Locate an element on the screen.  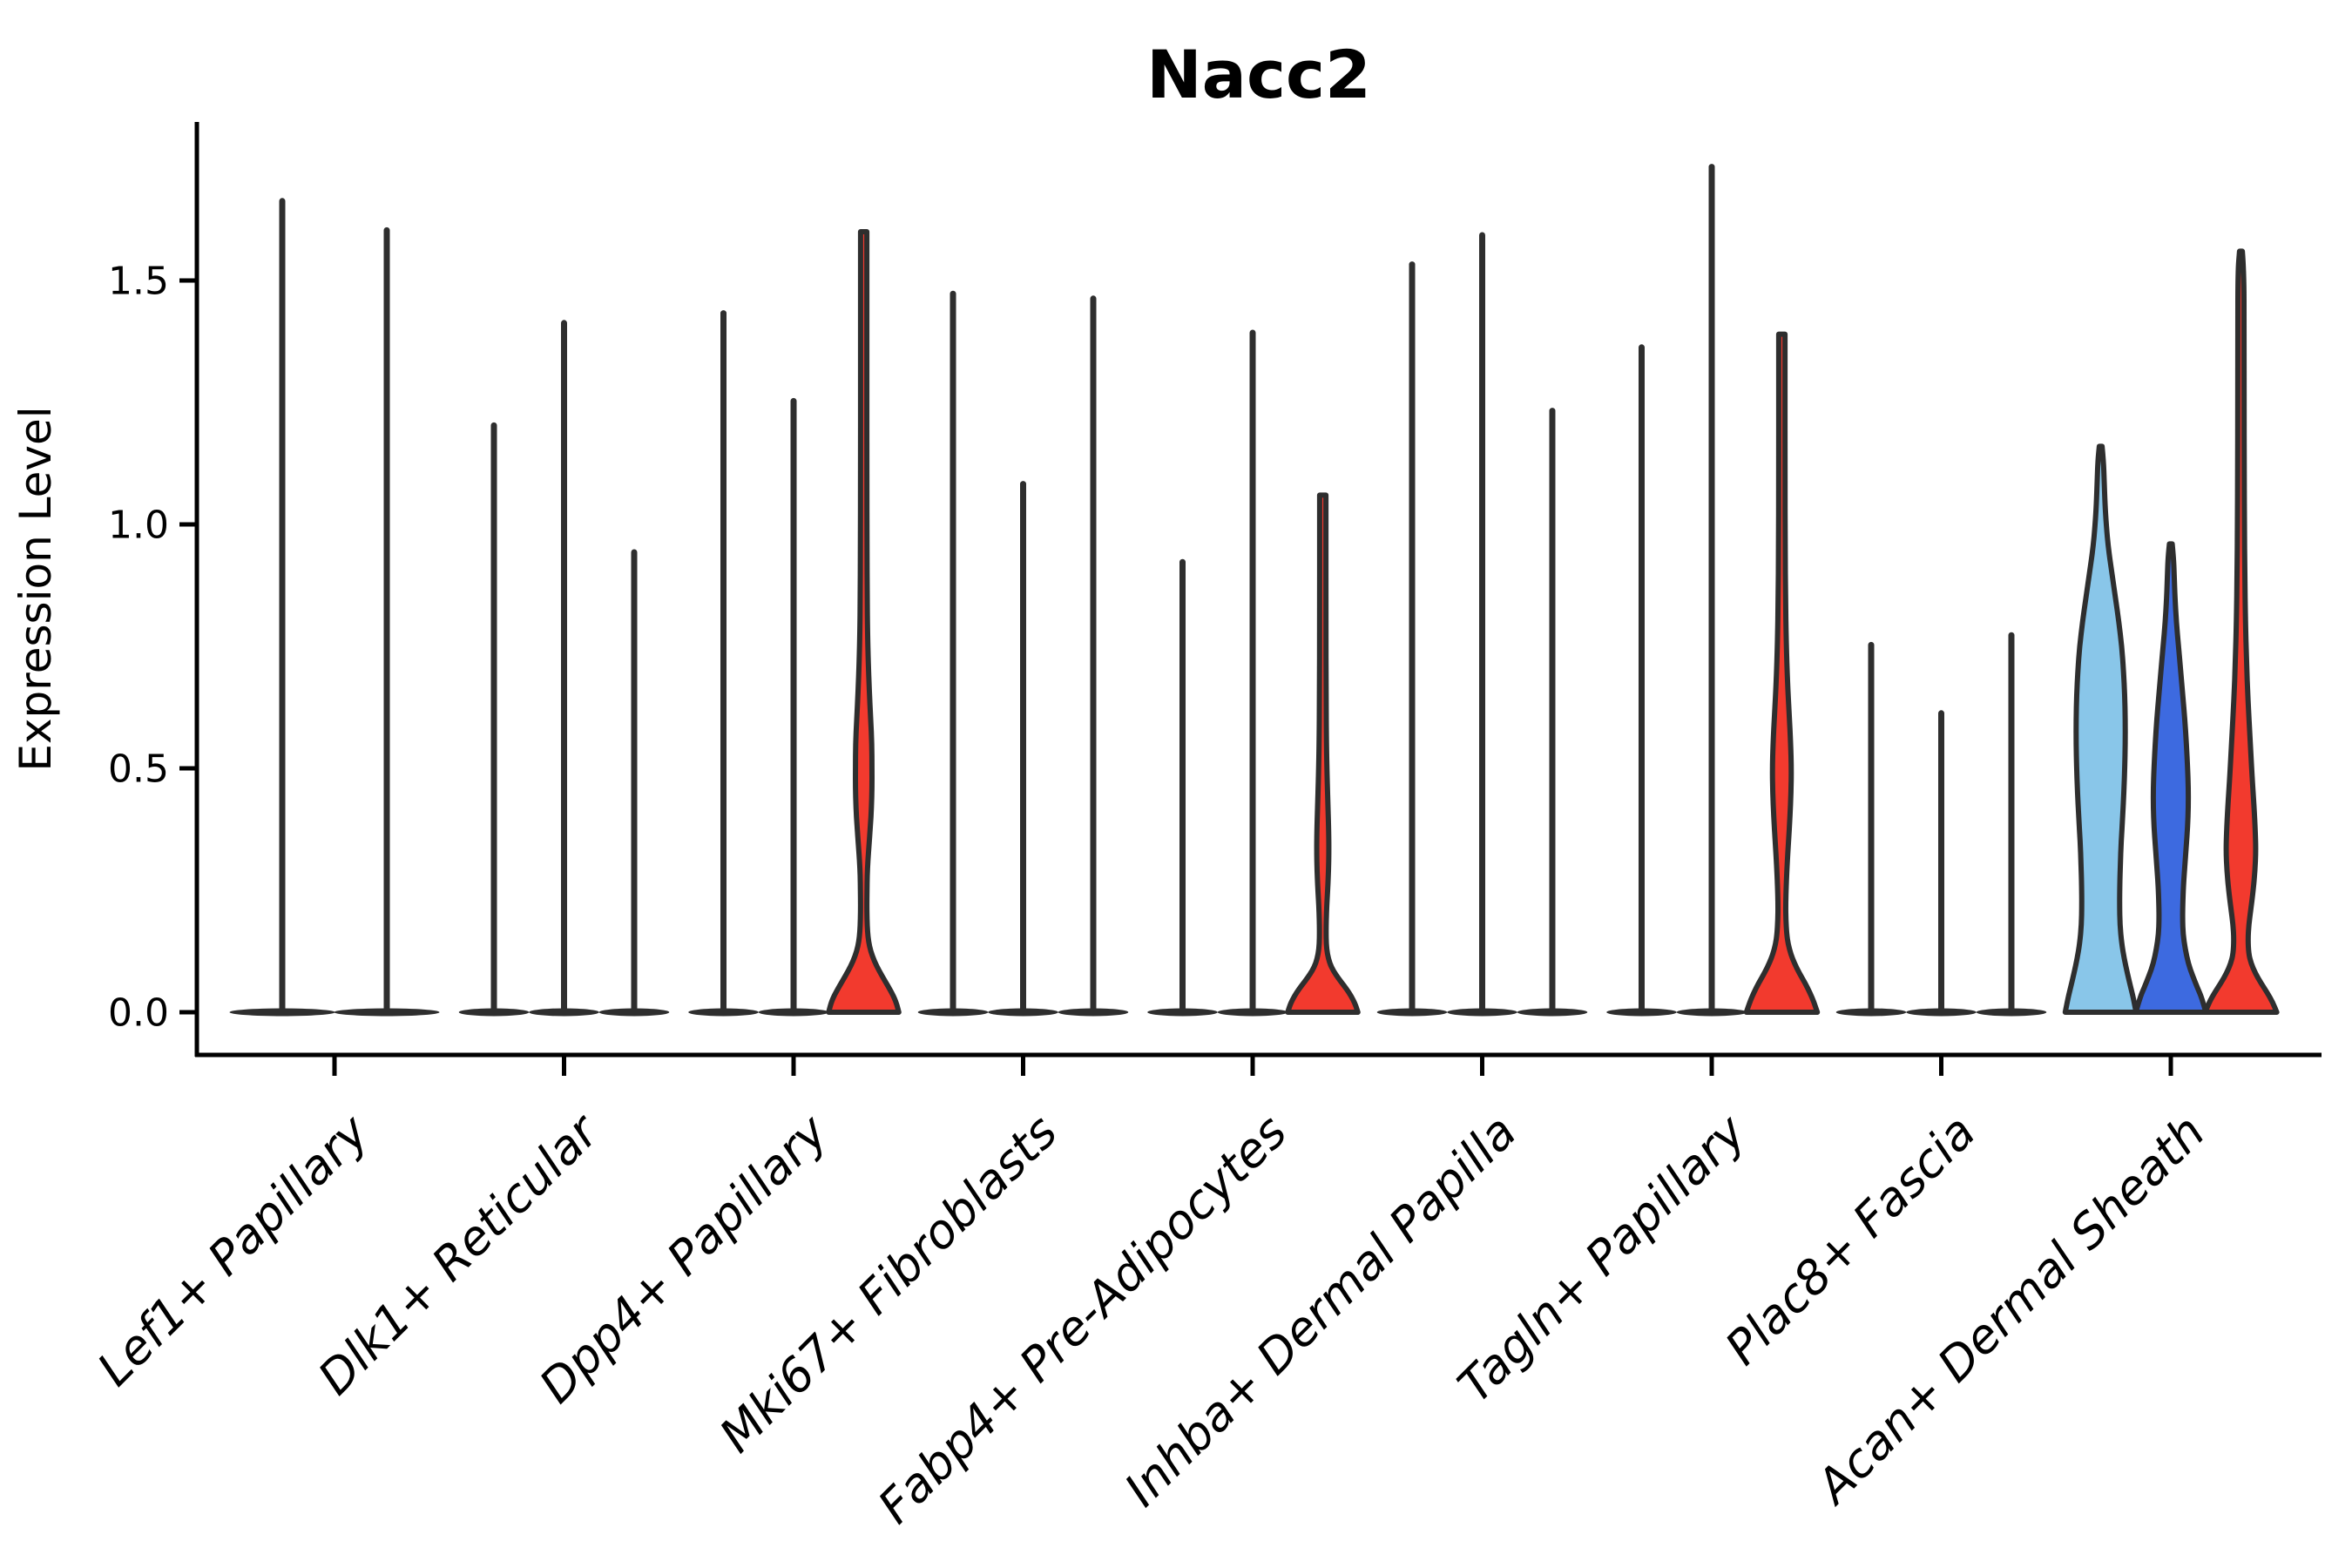
y-tick-label: 0.5 is located at coordinates (138, 769).